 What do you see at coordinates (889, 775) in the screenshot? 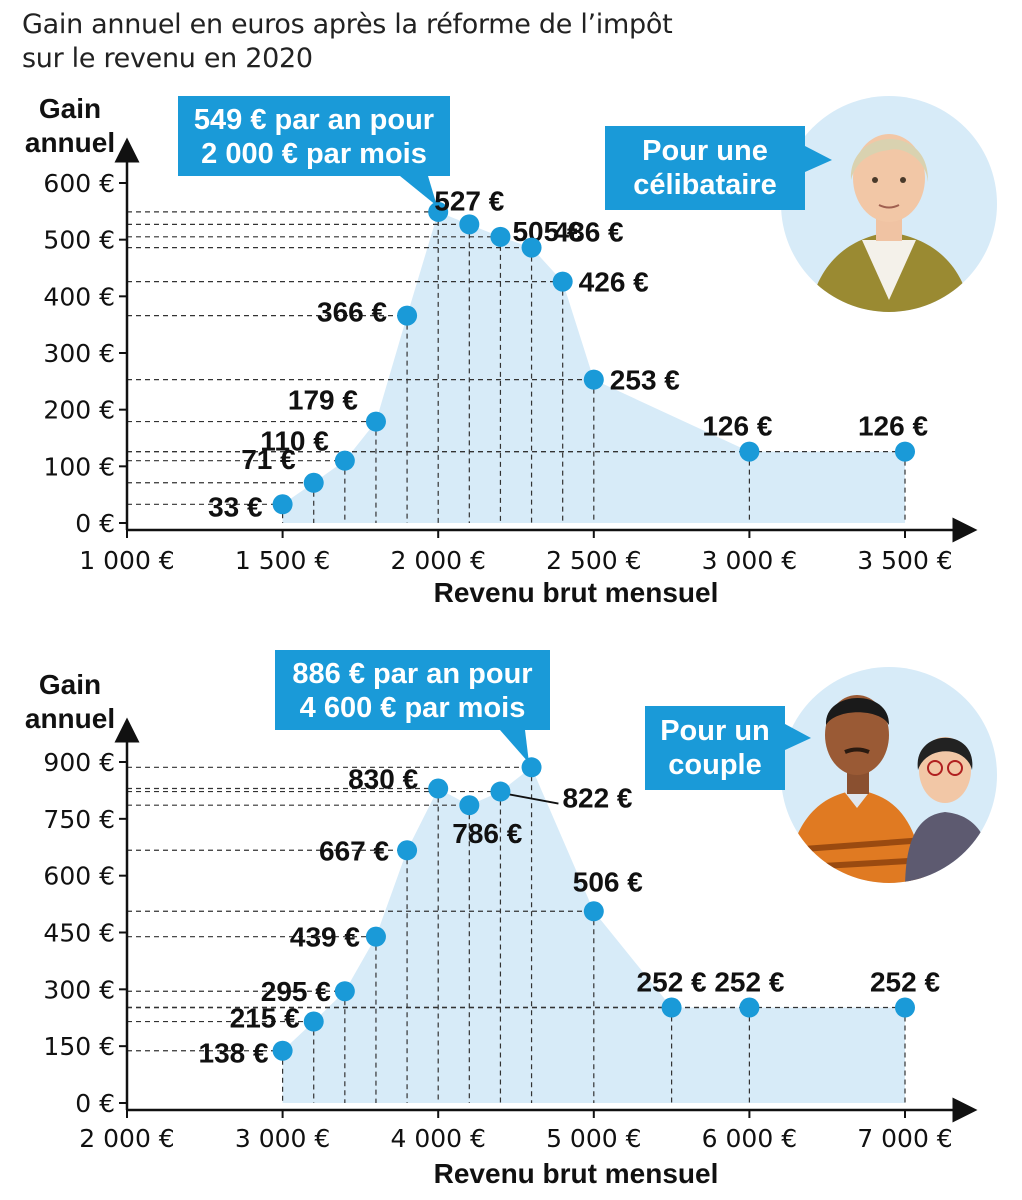
I see `couple-illustration` at bounding box center [889, 775].